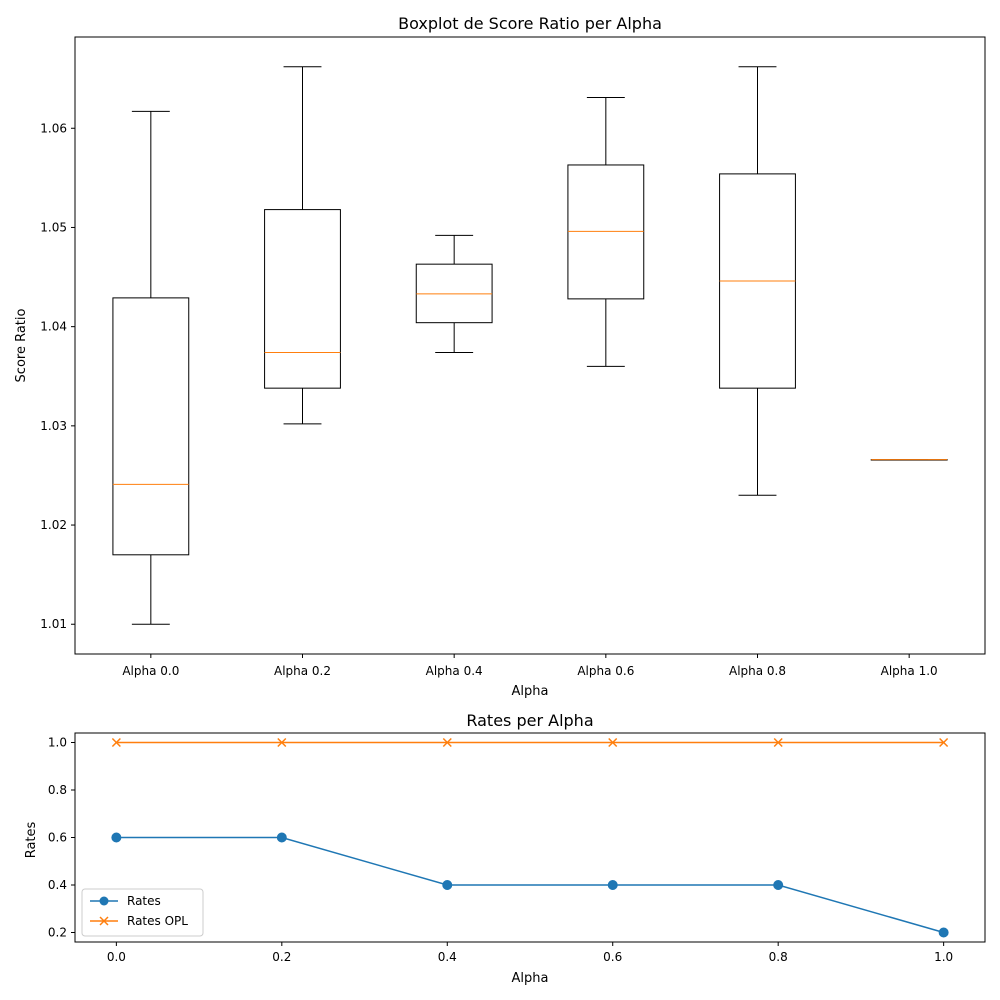  What do you see at coordinates (57, 885) in the screenshot?
I see `y-tick-label: 0.4` at bounding box center [57, 885].